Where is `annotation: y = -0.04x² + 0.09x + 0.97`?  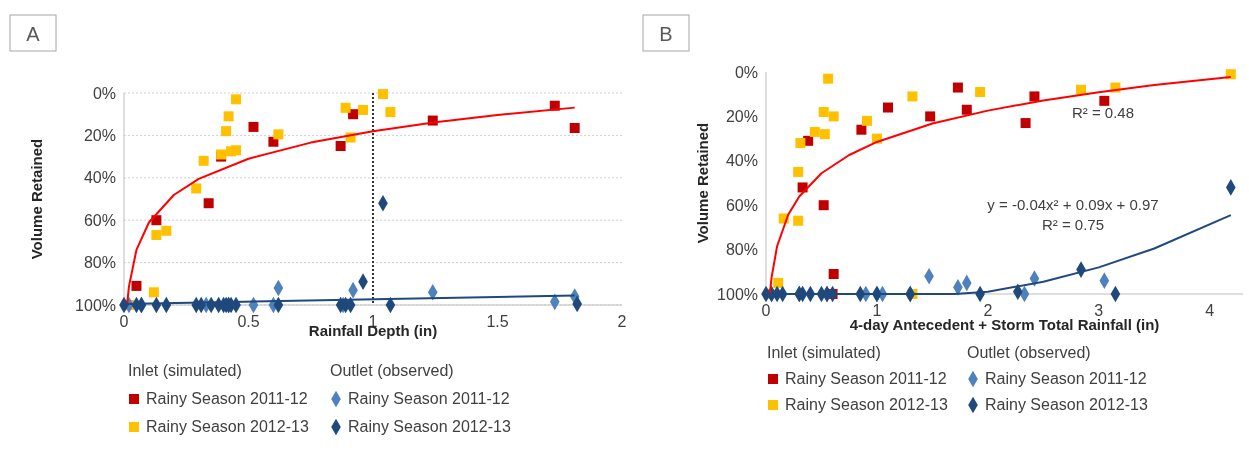
annotation: y = -0.04x² + 0.09x + 0.97 is located at coordinates (1073, 205).